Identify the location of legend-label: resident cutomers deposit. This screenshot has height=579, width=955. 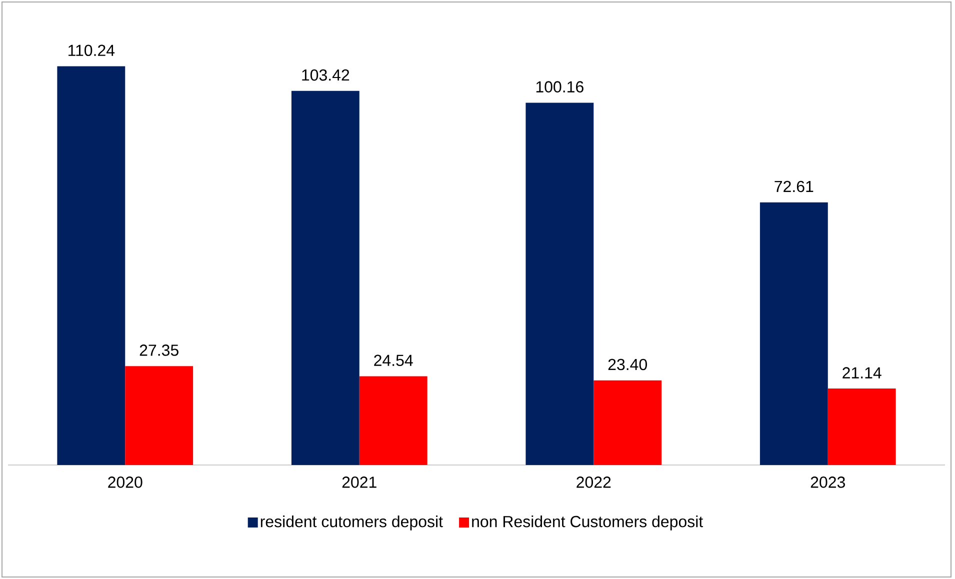
(351, 523).